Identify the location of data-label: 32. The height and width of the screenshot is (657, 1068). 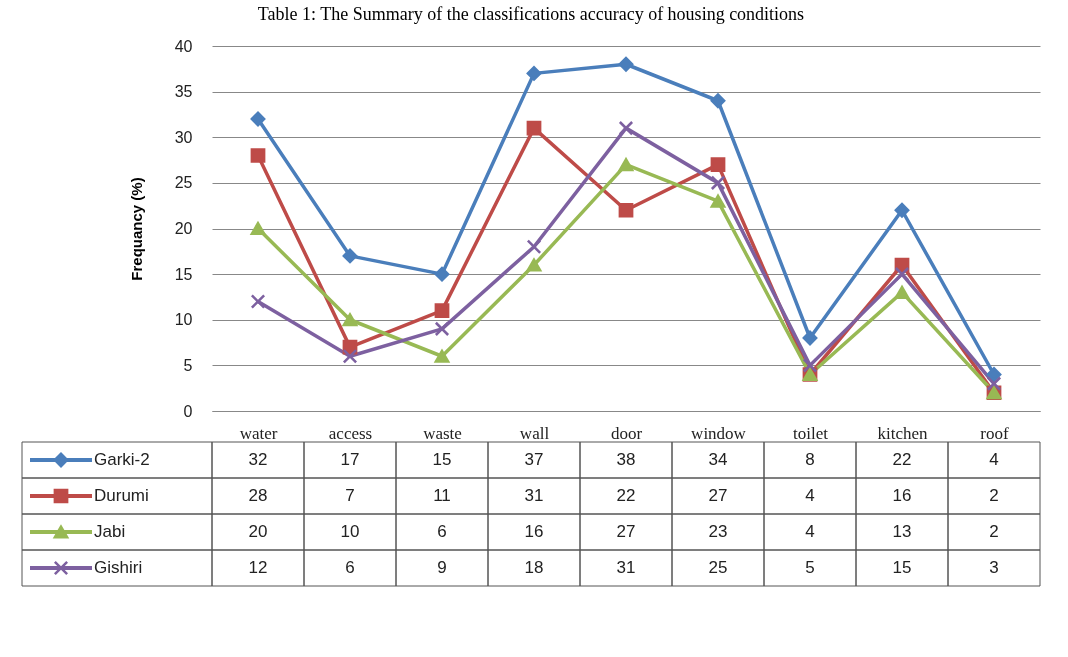
(258, 459).